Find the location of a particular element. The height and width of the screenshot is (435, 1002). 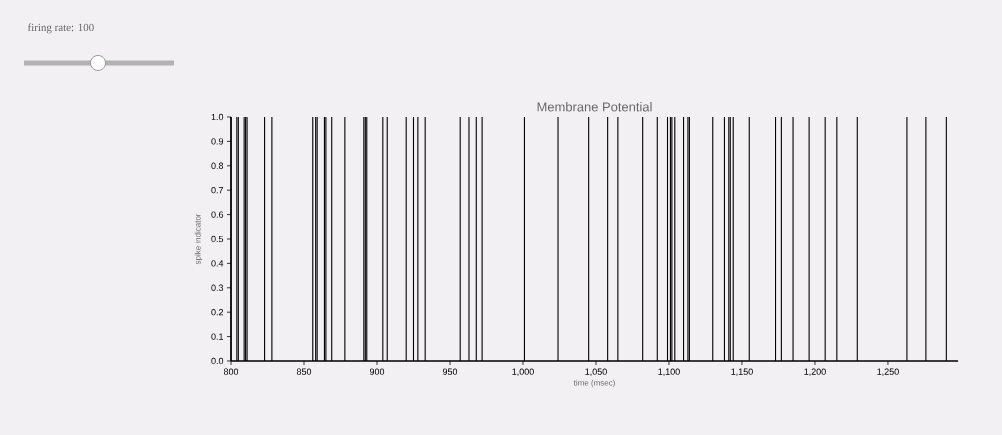

y-tick-label: 0.3 is located at coordinates (217, 287).